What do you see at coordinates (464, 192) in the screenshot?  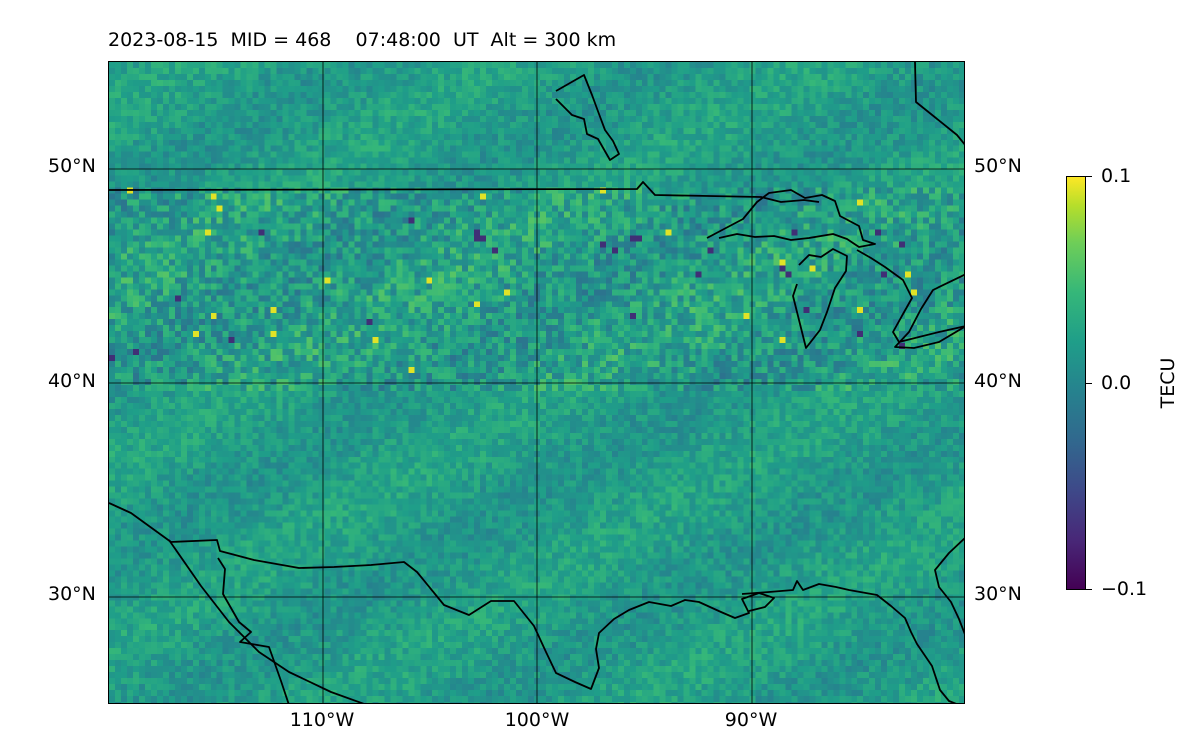 I see `us-canada-border` at bounding box center [464, 192].